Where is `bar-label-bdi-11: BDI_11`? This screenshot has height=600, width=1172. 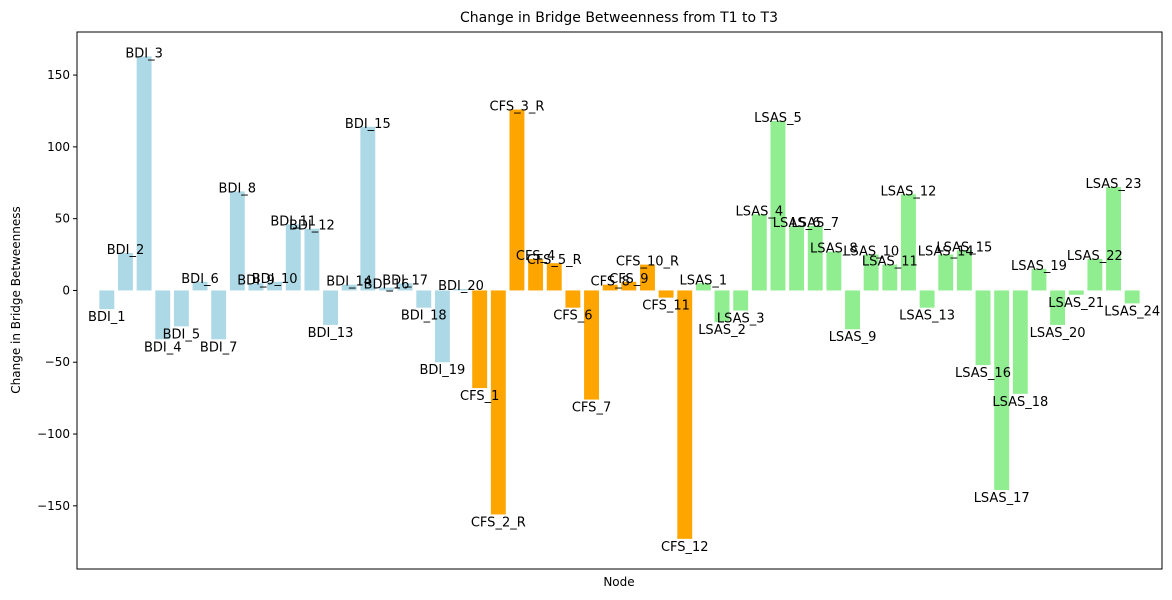 bar-label-bdi-11: BDI_11 is located at coordinates (293, 221).